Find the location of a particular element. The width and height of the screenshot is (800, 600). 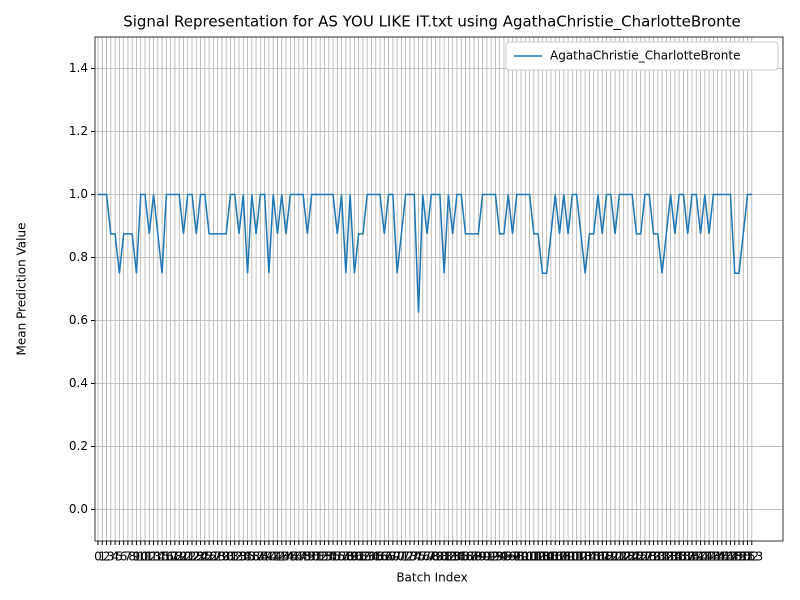

x-tick-label: 103 is located at coordinates (538, 557).